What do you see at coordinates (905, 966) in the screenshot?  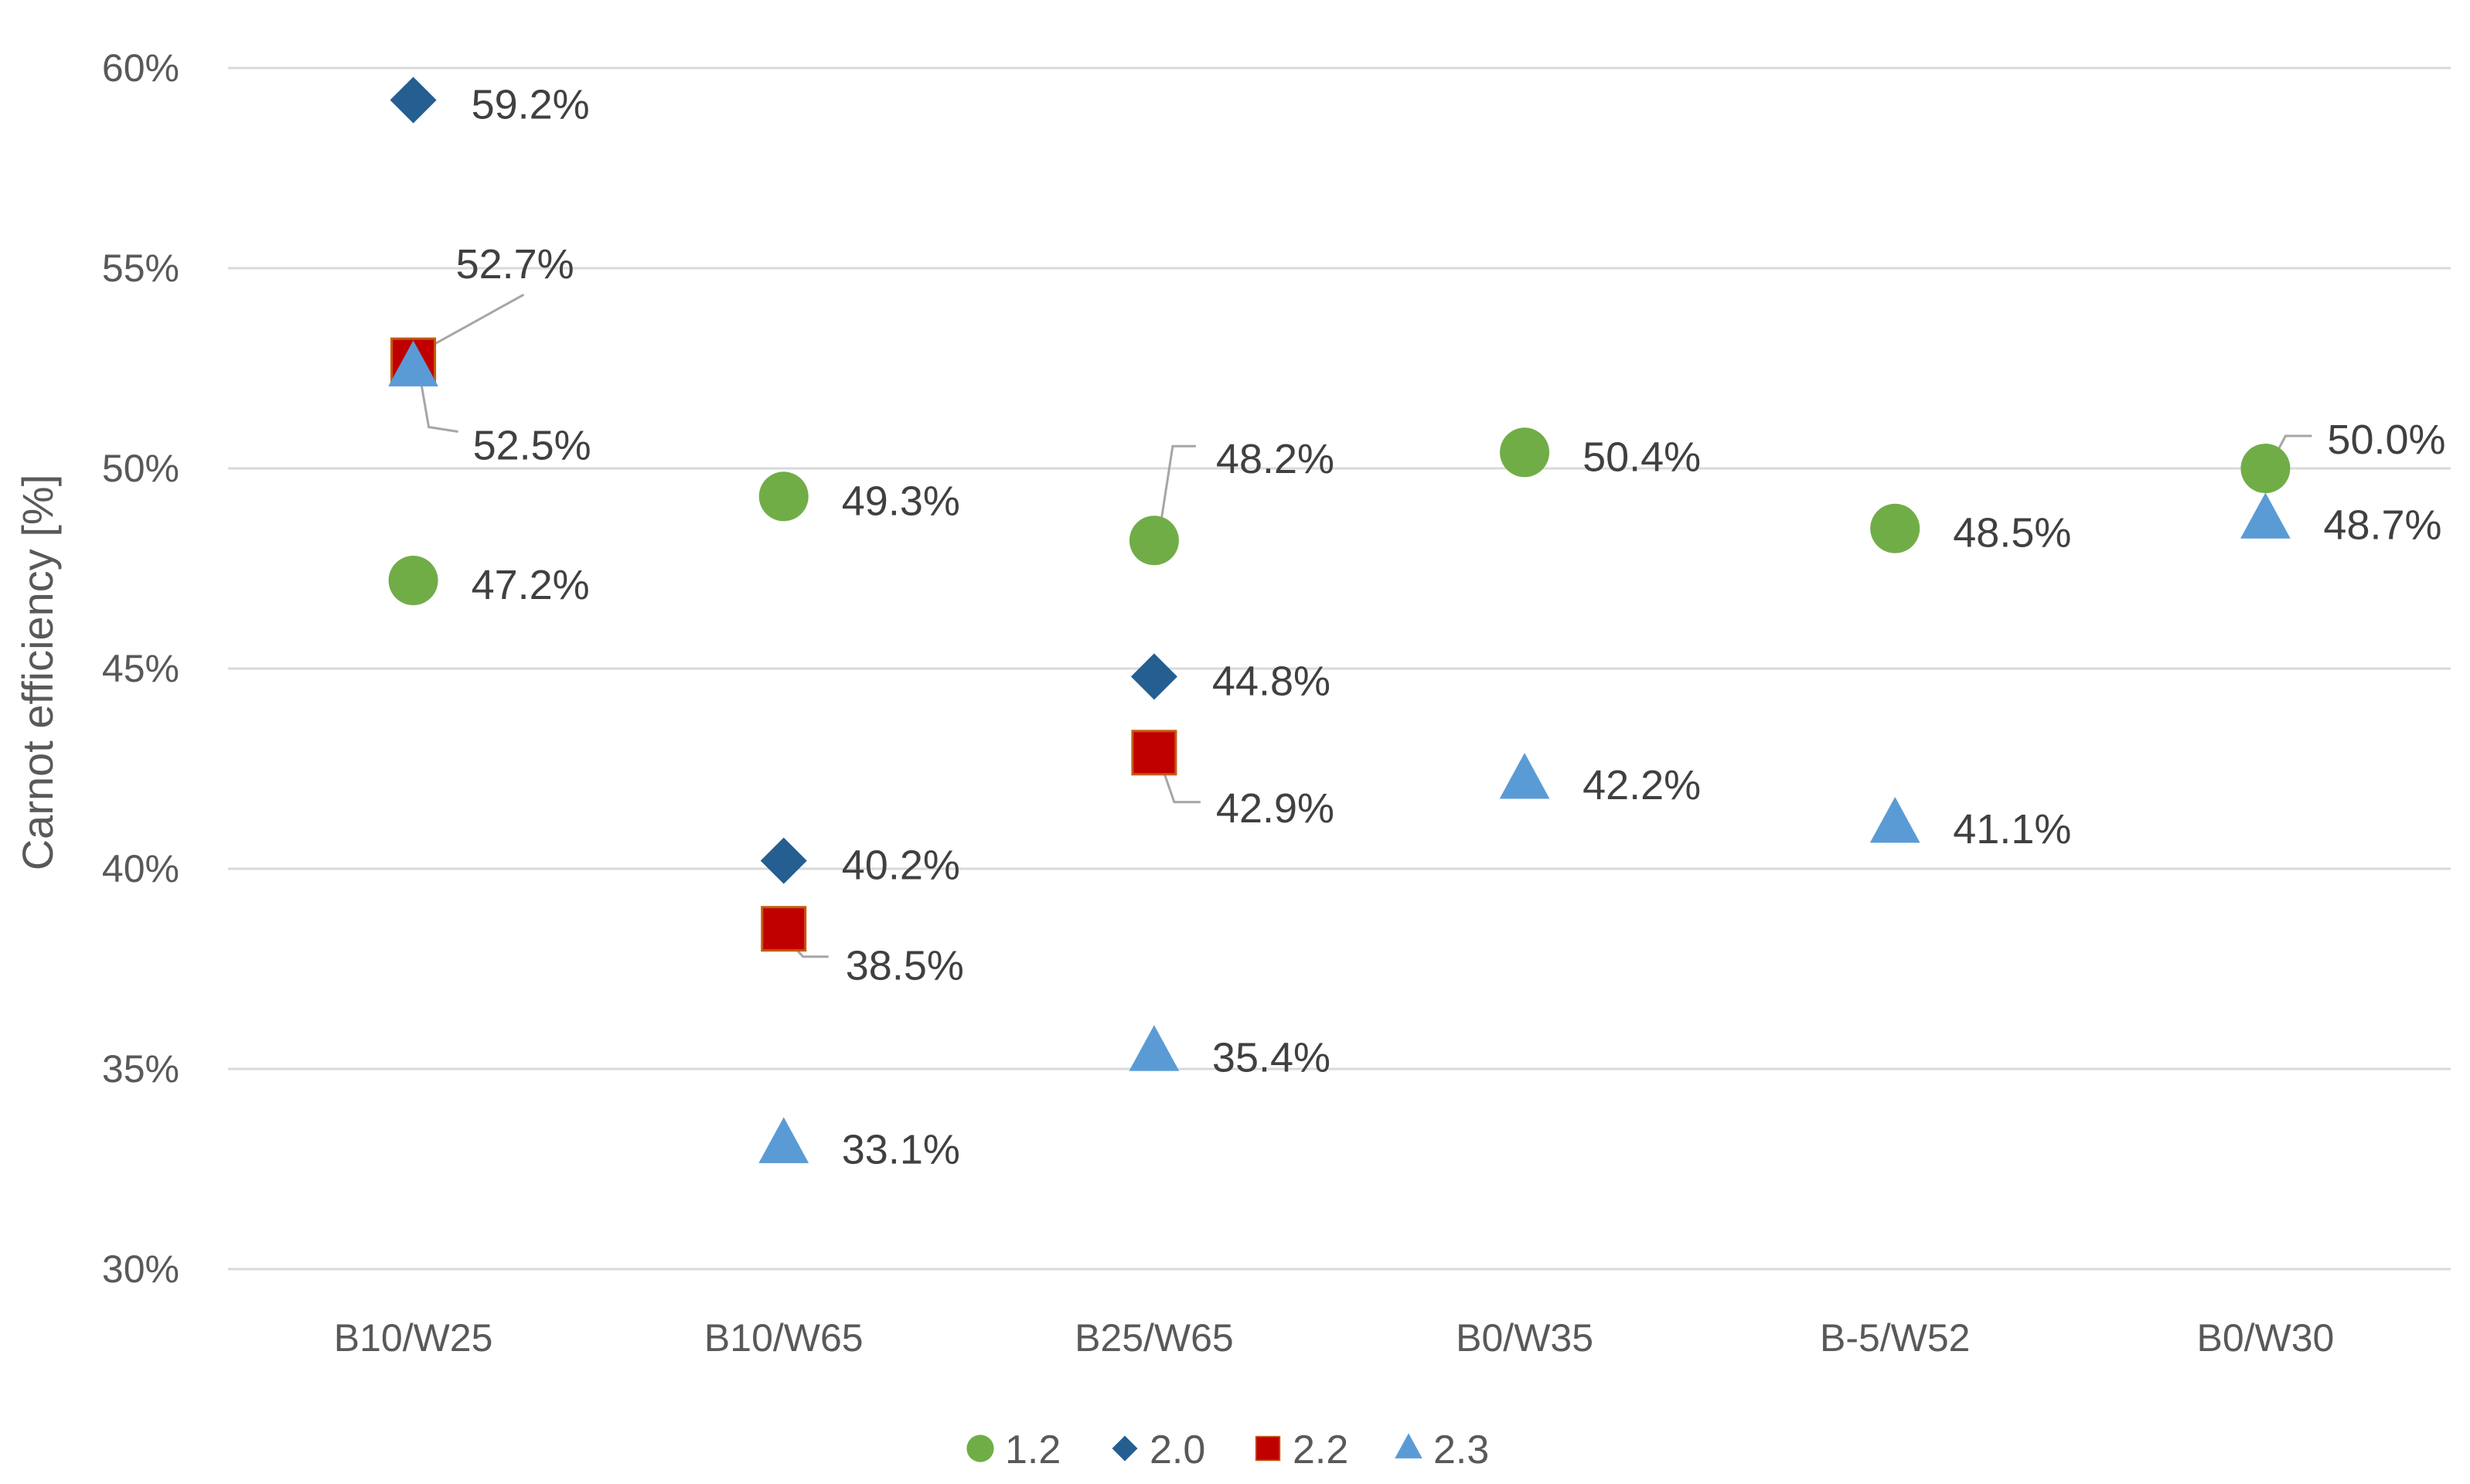 I see `data-label: 38.5%` at bounding box center [905, 966].